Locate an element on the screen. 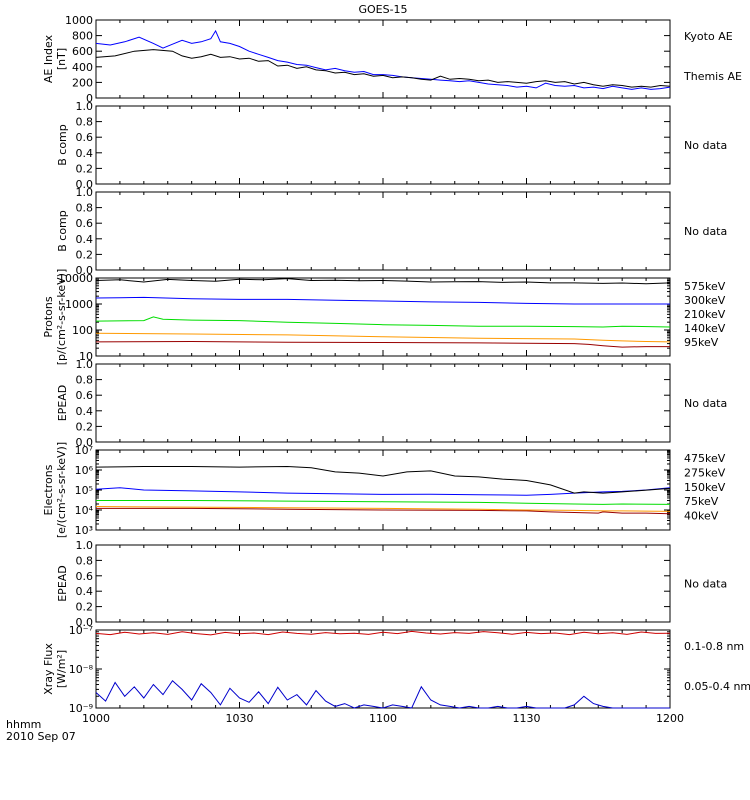  panel-5: 0.0 0.2 0.4 0.6 0.8 1.0 EPEAD No data is located at coordinates (391, 403).